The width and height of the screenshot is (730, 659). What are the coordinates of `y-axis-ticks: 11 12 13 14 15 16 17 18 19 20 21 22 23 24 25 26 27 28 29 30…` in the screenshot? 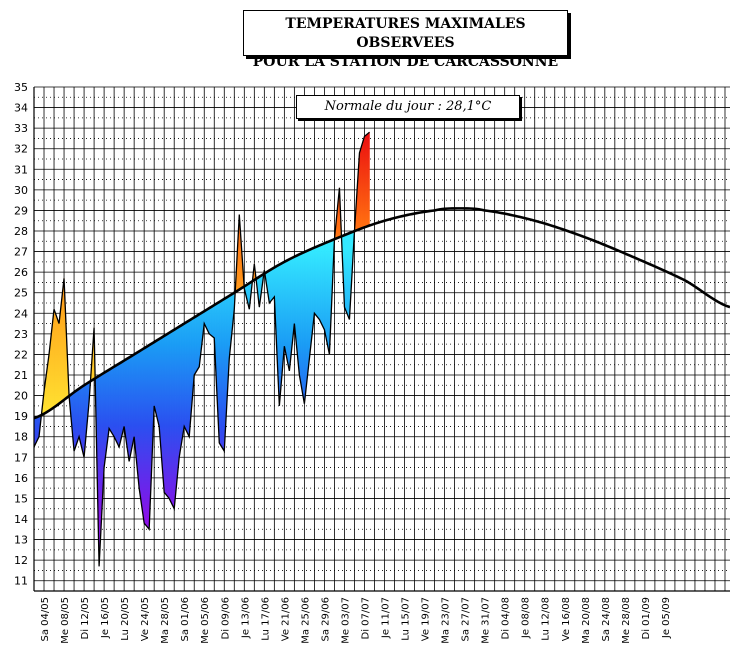 It's located at (21, 334).